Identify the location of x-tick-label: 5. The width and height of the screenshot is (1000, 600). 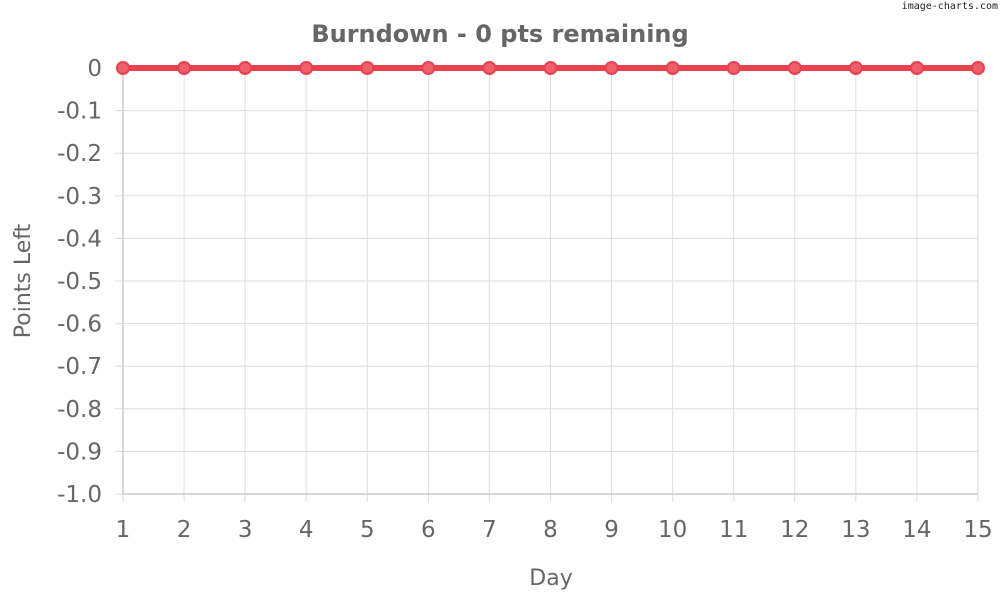
(367, 530).